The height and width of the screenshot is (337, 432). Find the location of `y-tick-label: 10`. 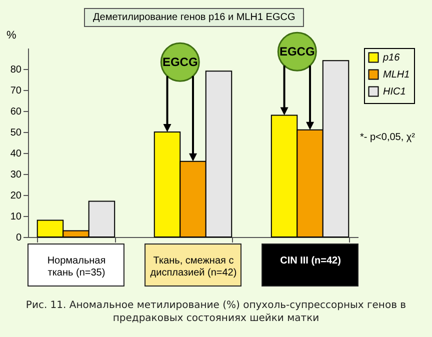

y-tick-label: 10 is located at coordinates (16, 217).